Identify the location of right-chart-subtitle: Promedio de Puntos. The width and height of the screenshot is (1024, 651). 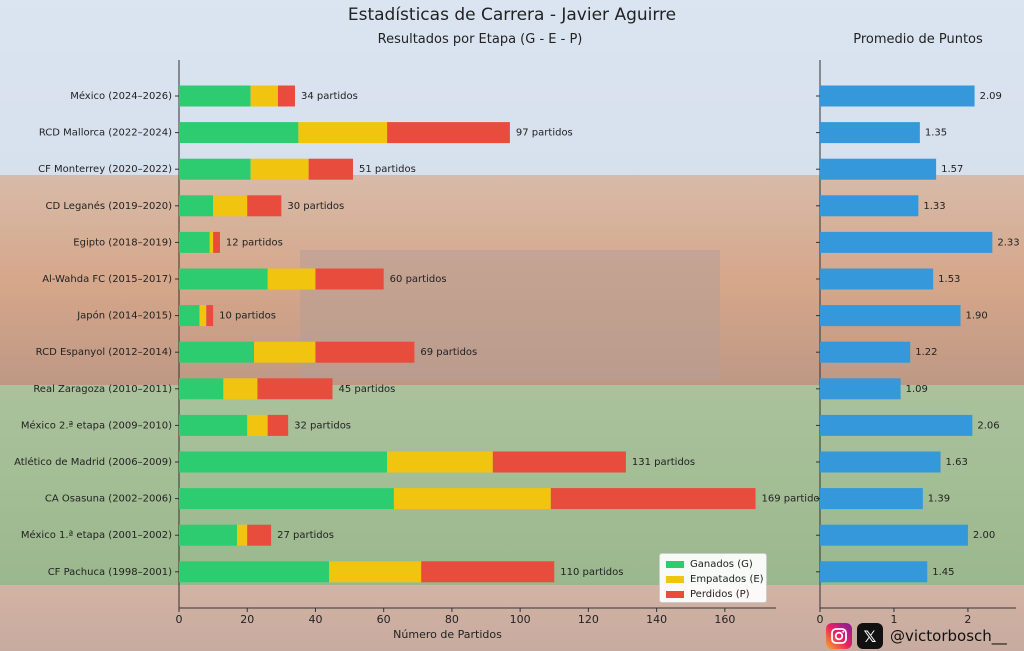
(918, 39).